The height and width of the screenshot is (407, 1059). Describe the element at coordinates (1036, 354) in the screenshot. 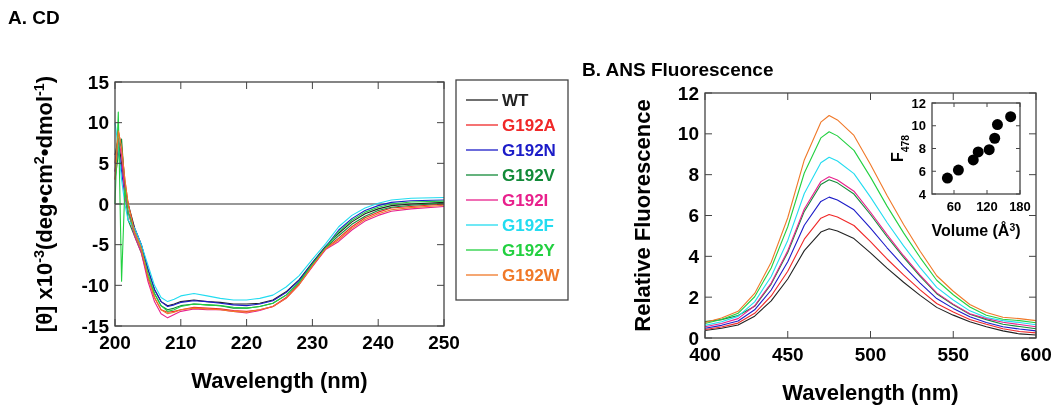

I see `x-tick-label: 600` at that location.